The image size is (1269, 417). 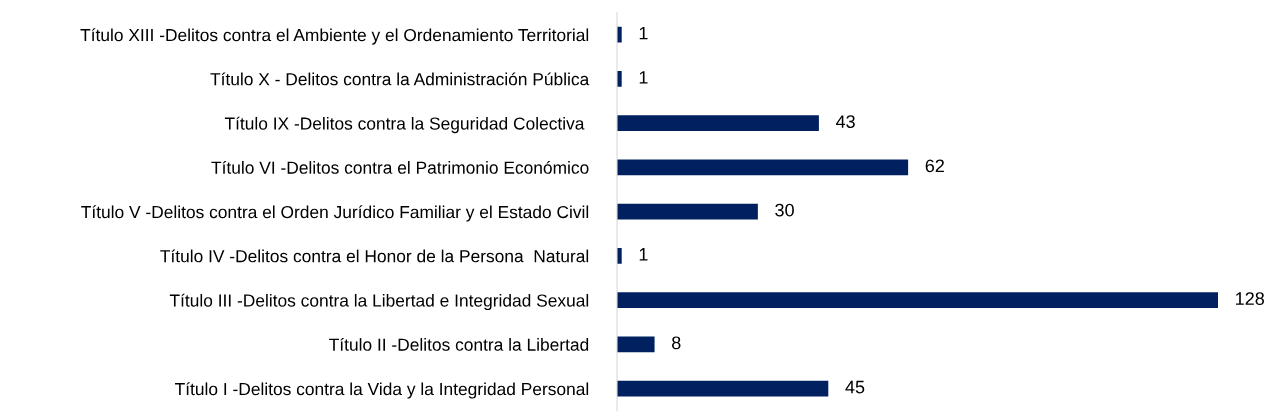 What do you see at coordinates (855, 387) in the screenshot?
I see `data-label: 45` at bounding box center [855, 387].